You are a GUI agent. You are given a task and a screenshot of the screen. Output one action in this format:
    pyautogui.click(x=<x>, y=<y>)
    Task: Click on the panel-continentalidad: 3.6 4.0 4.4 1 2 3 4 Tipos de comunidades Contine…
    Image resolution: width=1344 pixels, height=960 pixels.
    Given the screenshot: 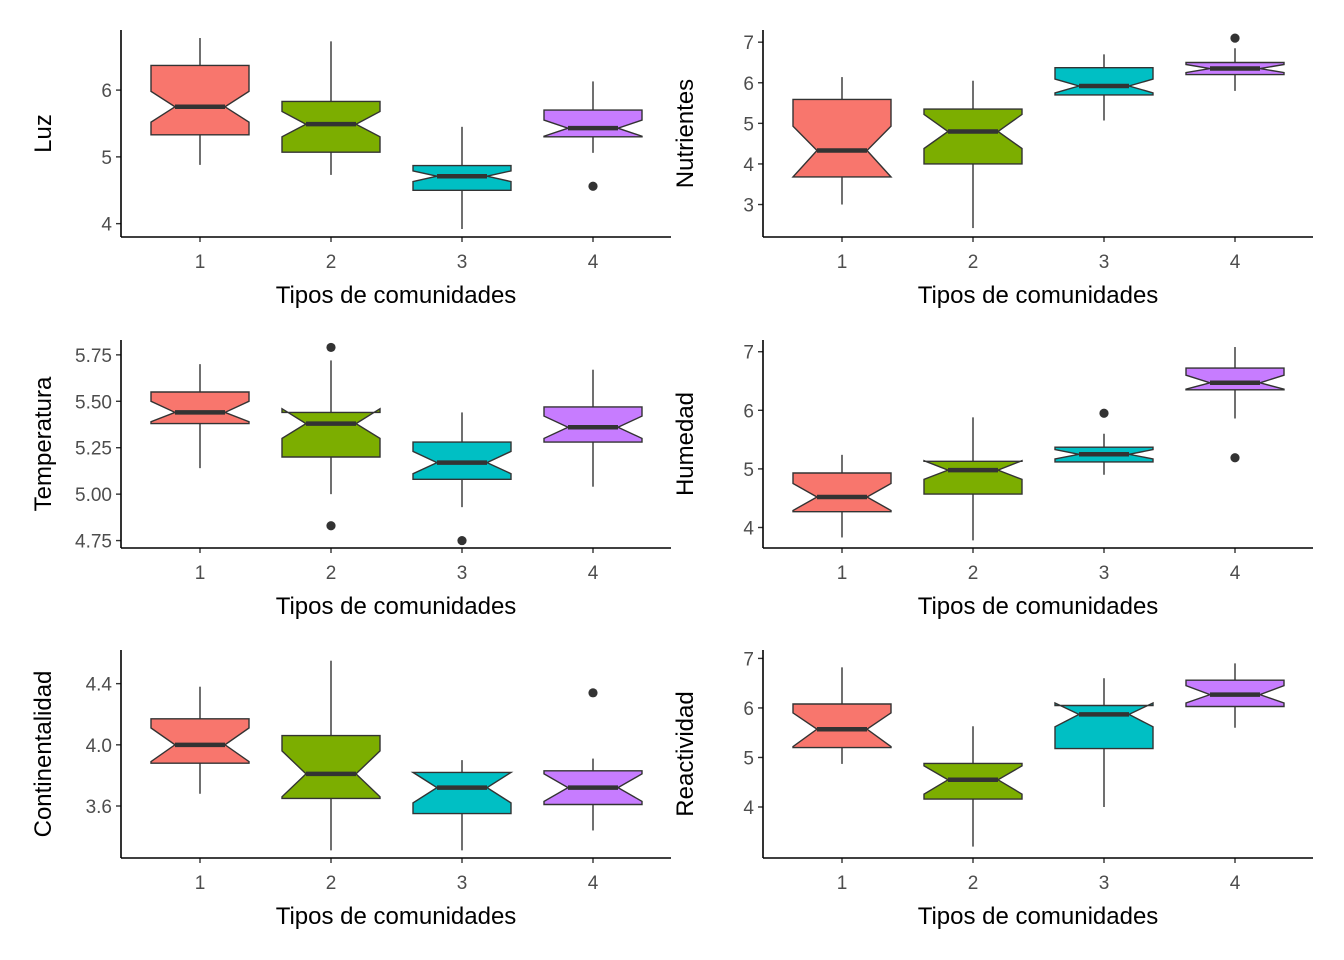 What is the action you would take?
    pyautogui.click(x=350, y=790)
    